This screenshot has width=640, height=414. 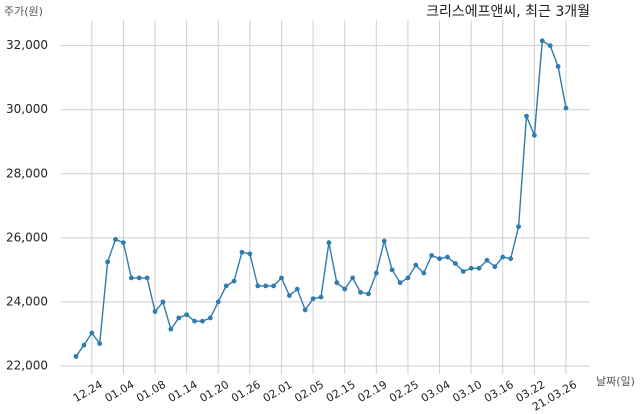 What do you see at coordinates (467, 391) in the screenshot?
I see `x-tick-label: 03.10` at bounding box center [467, 391].